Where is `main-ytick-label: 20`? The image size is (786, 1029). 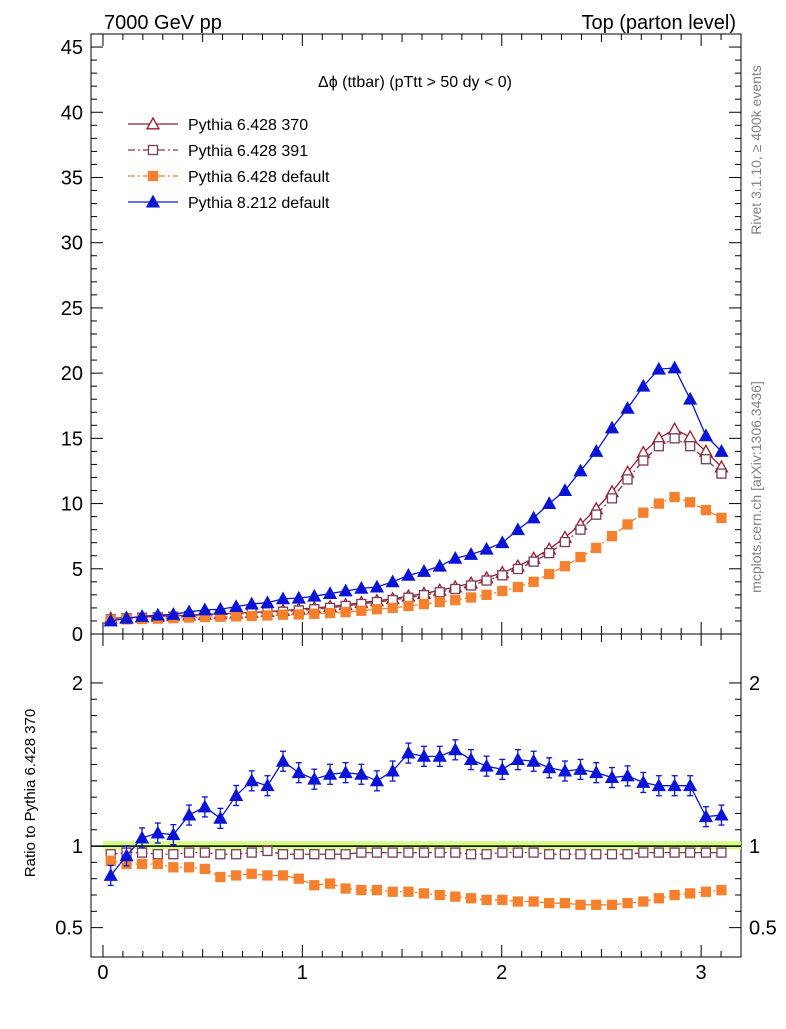
main-ytick-label: 20 is located at coordinates (72, 374).